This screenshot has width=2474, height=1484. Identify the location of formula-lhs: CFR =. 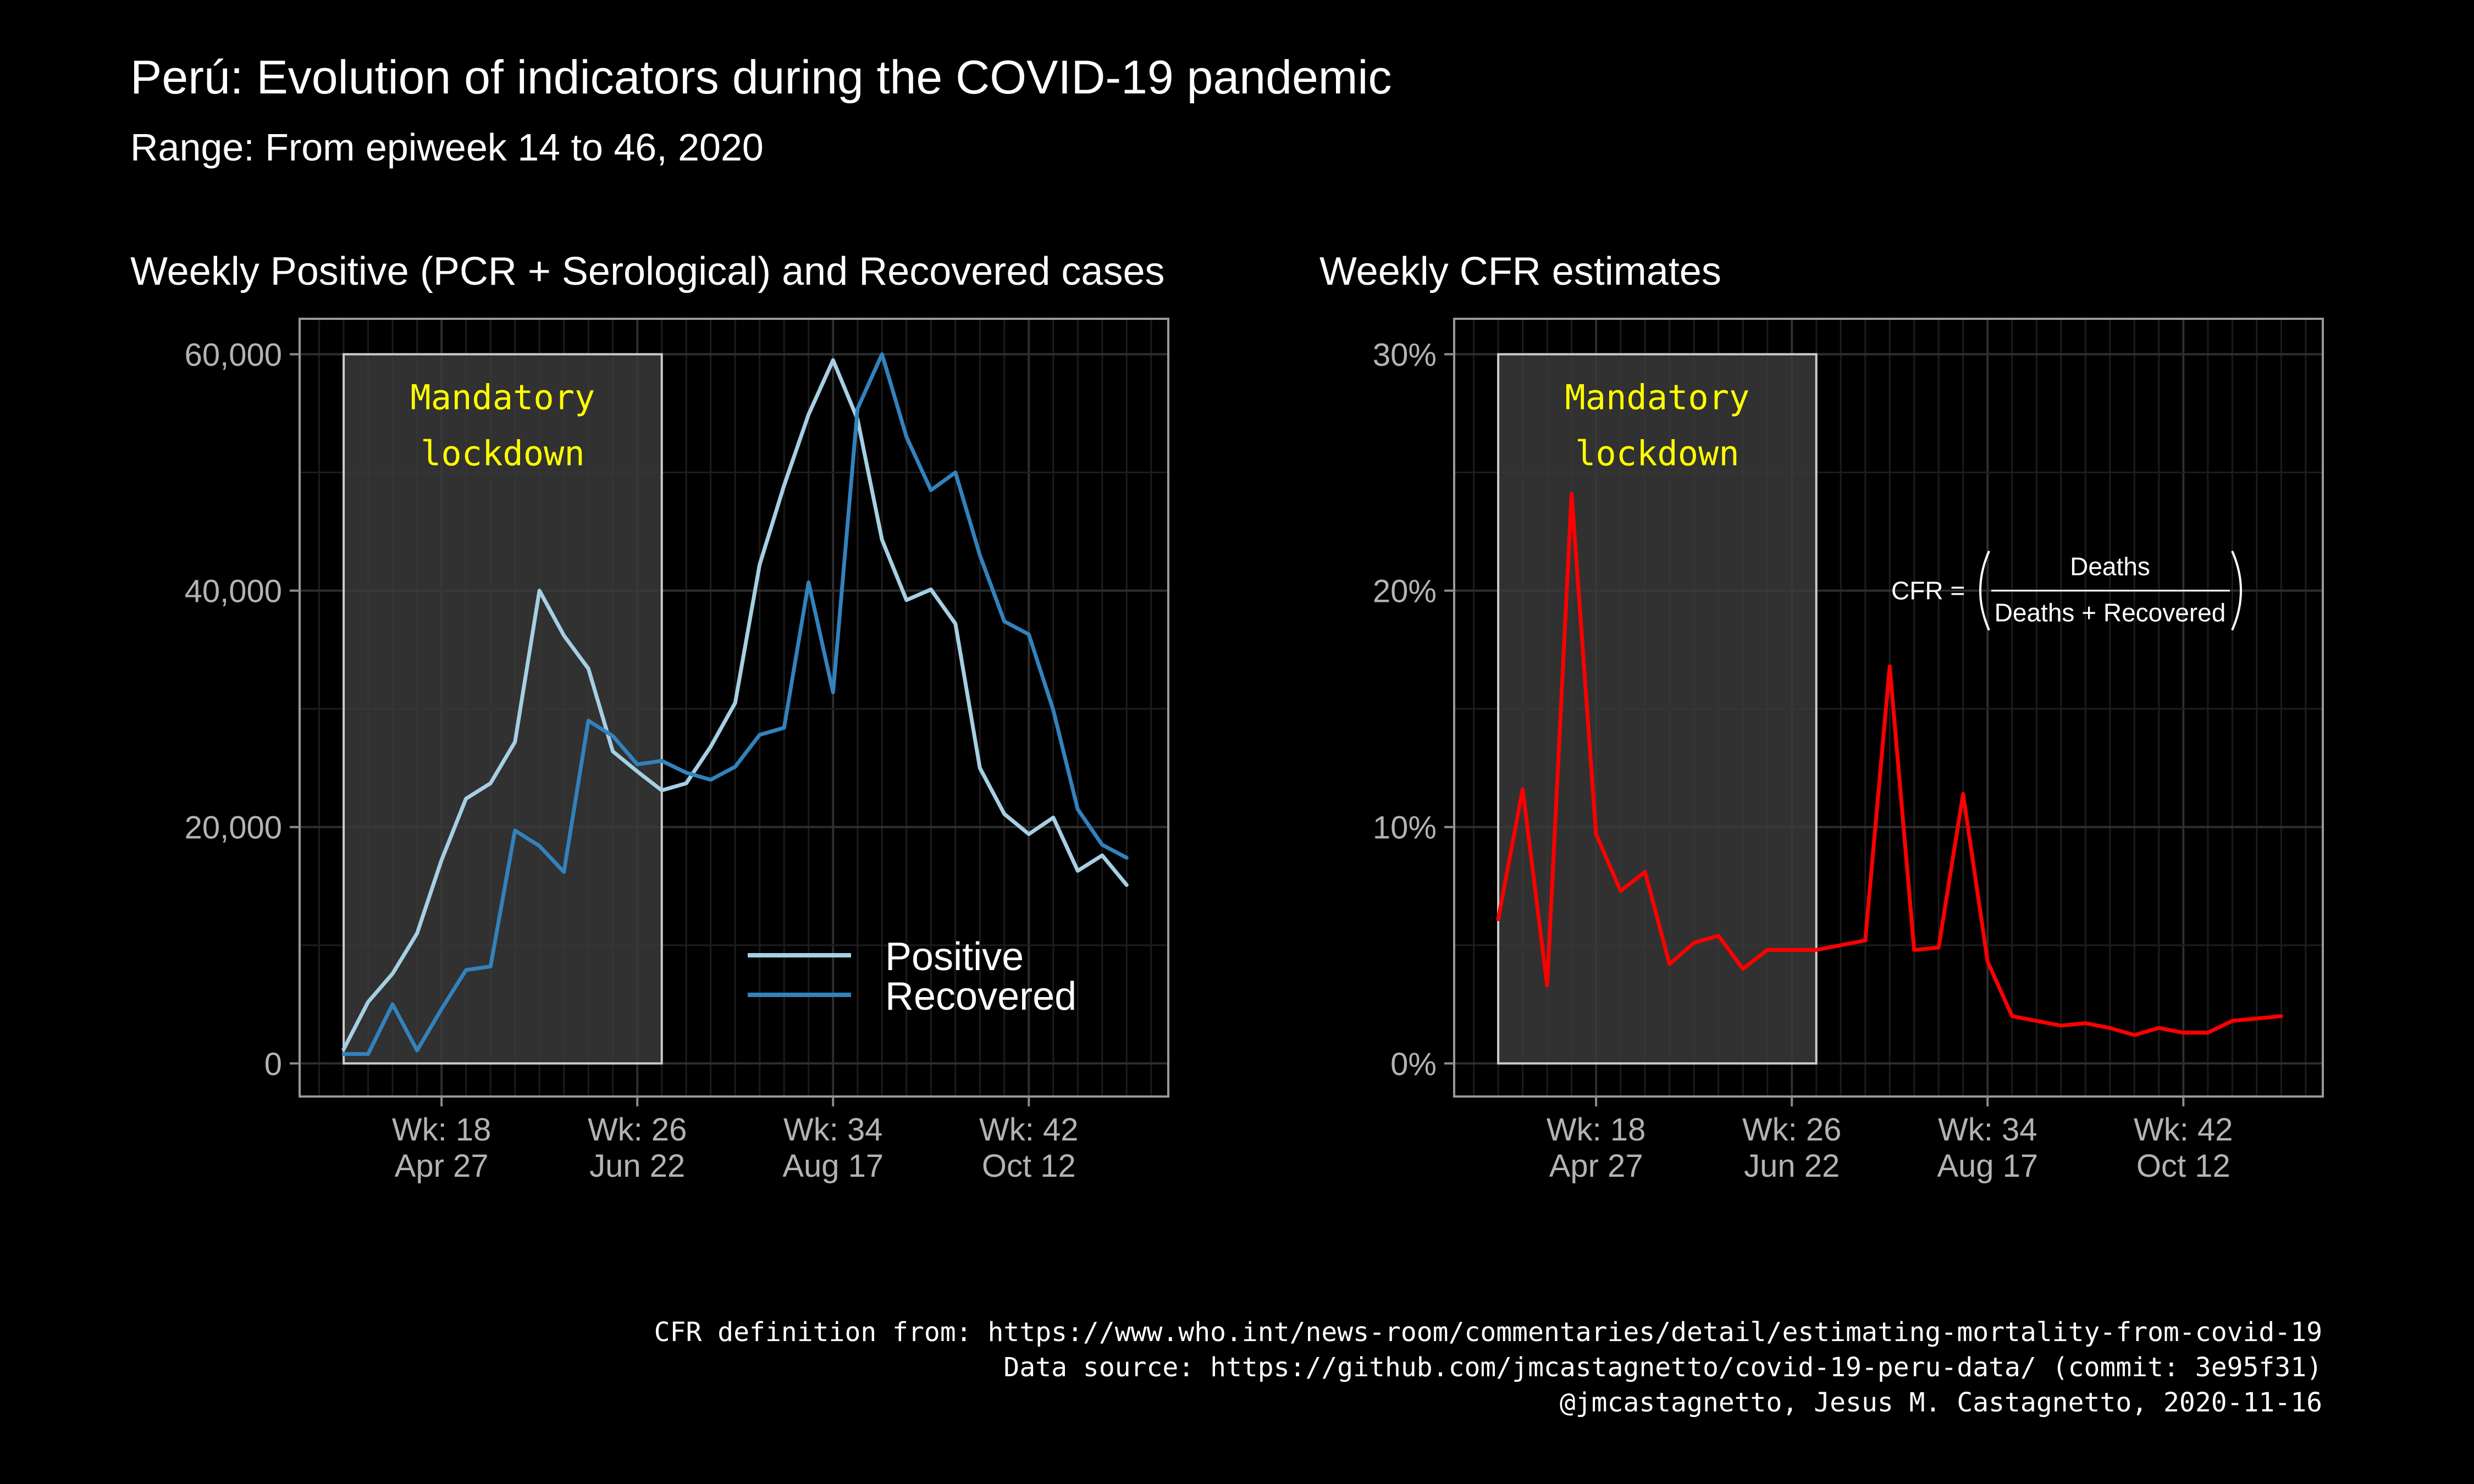
(1928, 591).